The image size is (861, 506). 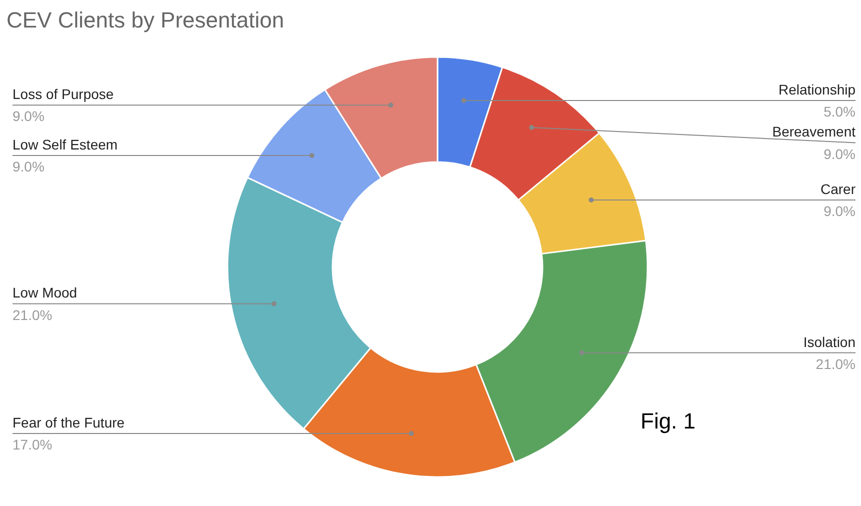 I want to click on caption: Fig. 1, so click(x=668, y=421).